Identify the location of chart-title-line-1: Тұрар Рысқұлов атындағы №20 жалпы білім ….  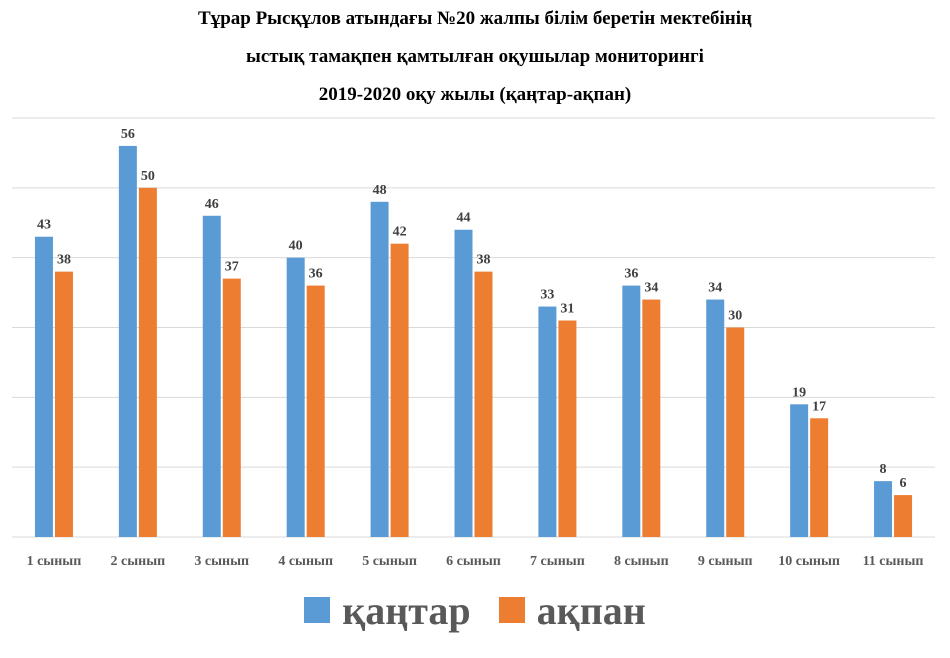
(475, 18).